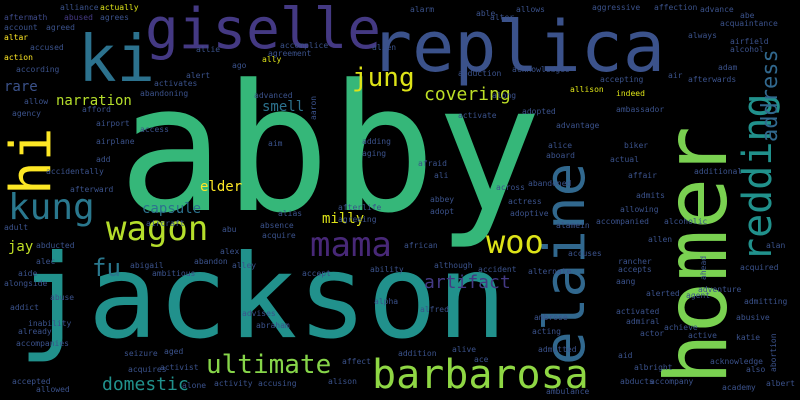  I want to click on word-academy: academy, so click(739, 387).